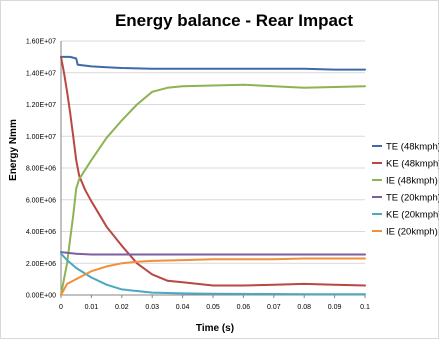 This screenshot has height=339, width=439. Describe the element at coordinates (213, 307) in the screenshot. I see `x-tick-label: 0.05` at that location.